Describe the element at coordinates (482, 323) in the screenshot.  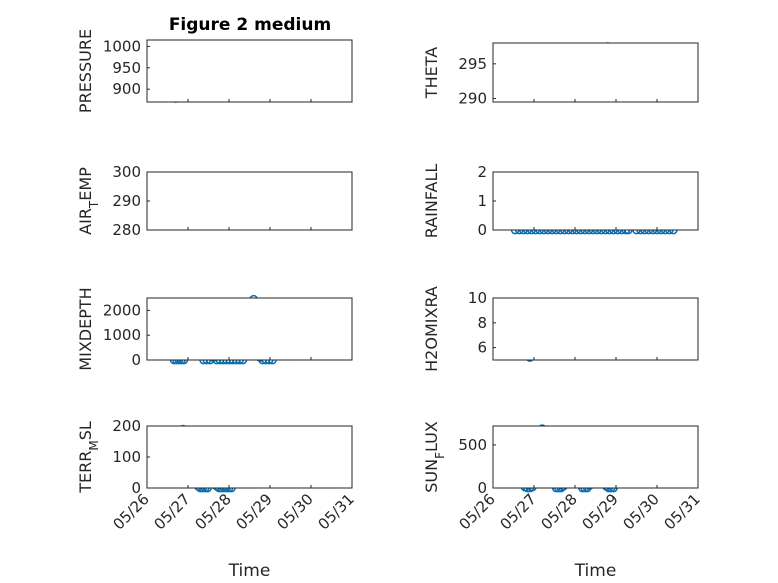
I see `y-tick-label: 8` at that location.